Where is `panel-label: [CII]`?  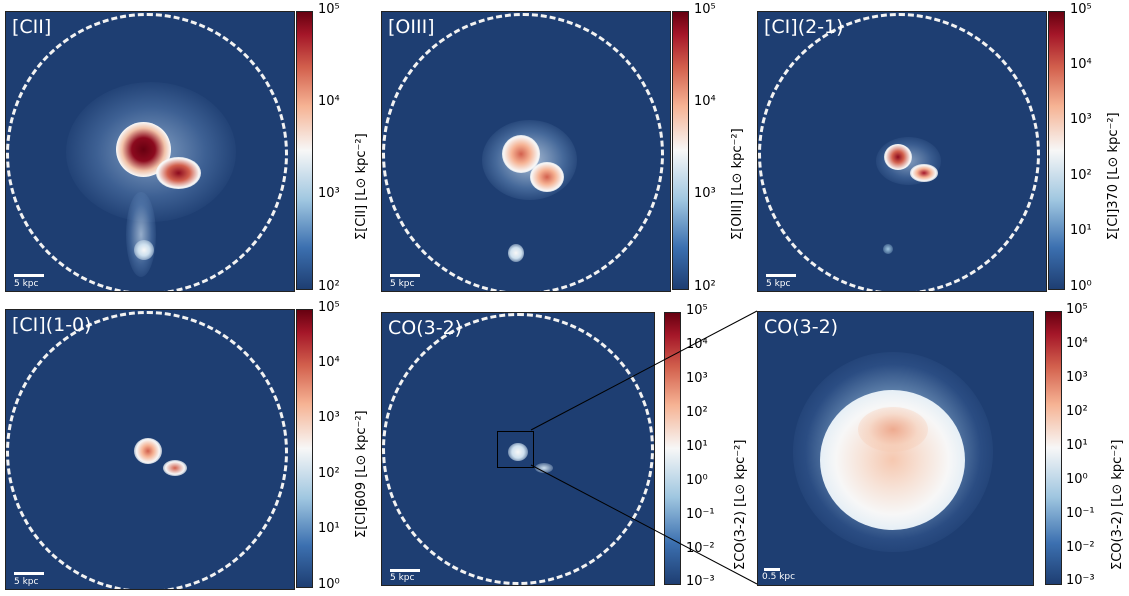 panel-label: [CII] is located at coordinates (32, 27).